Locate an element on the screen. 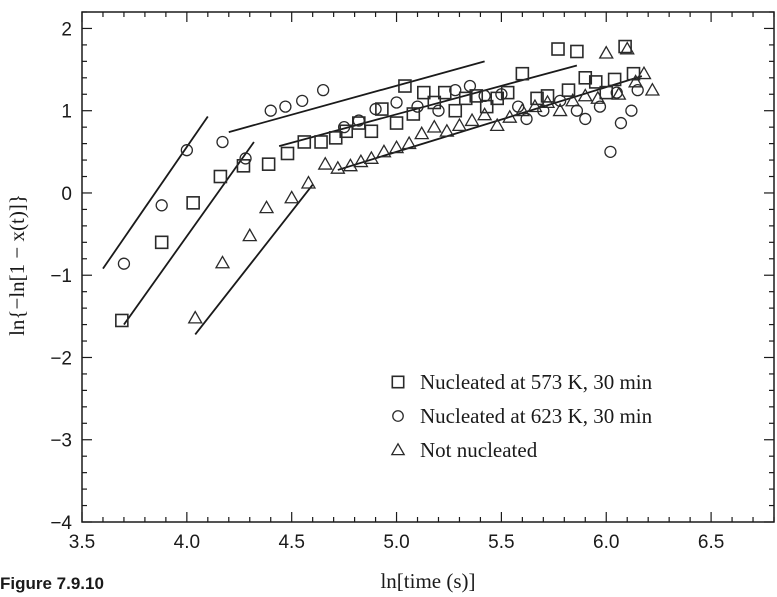 The image size is (777, 597). x-axis-title: ln[time (s)] is located at coordinates (427, 581).